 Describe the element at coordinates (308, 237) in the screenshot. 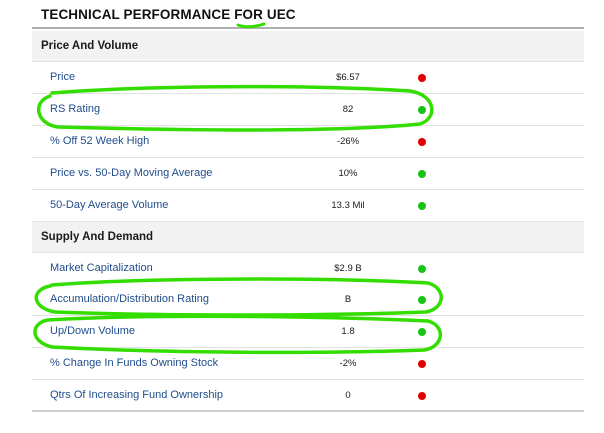

I see `section-header-supply-and-demand: Supply And Demand` at that location.